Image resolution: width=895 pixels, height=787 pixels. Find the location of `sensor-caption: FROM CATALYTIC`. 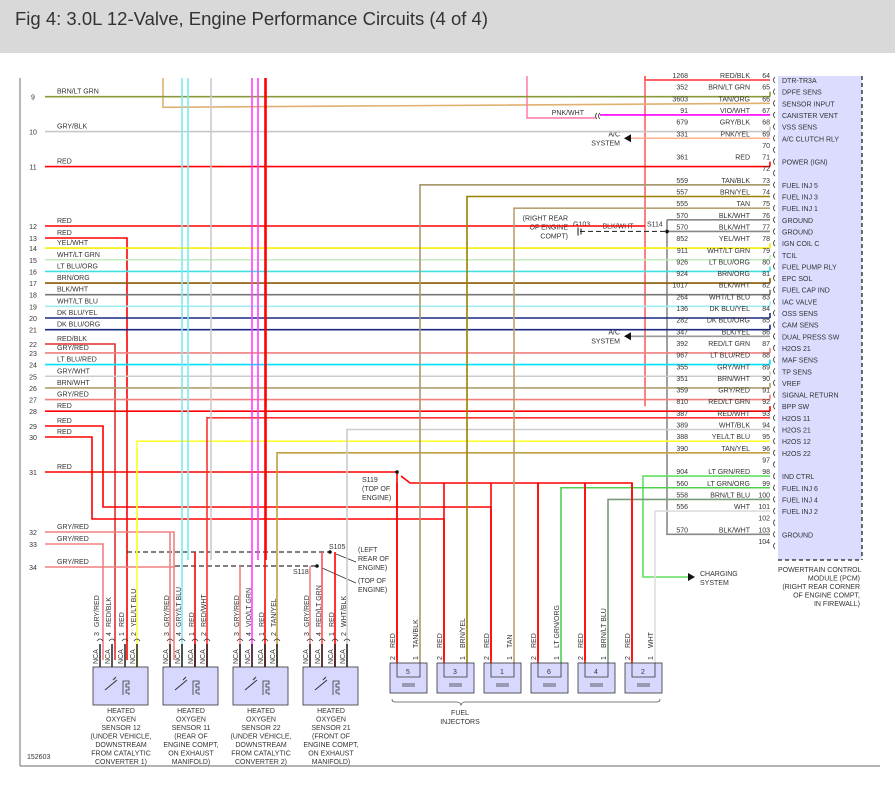

sensor-caption: FROM CATALYTIC is located at coordinates (121, 754).